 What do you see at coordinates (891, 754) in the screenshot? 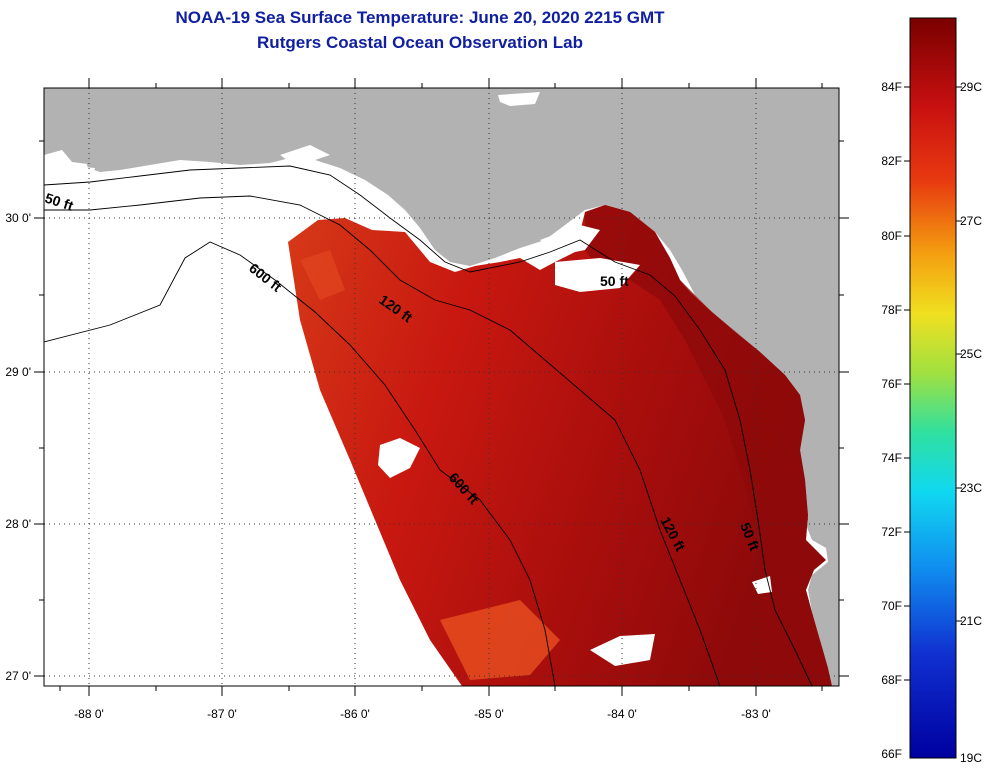
I see `colorbar-f-label: 66F` at bounding box center [891, 754].